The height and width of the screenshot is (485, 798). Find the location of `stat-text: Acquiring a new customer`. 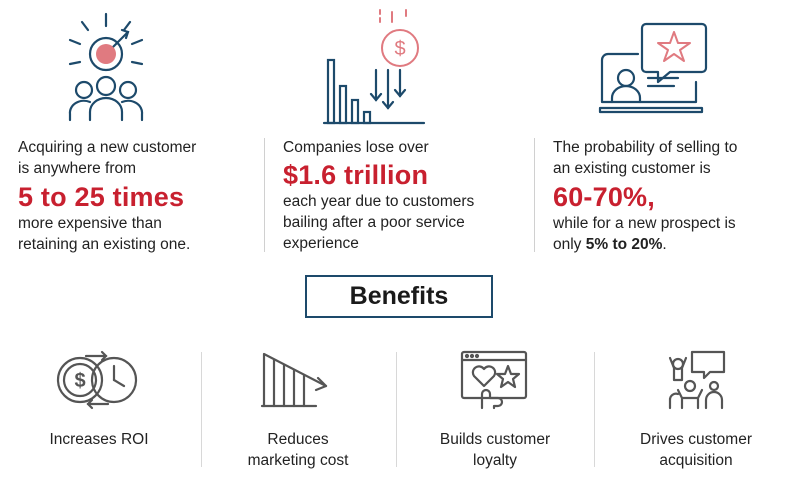

stat-text: Acquiring a new customer is located at coordinates (107, 147).